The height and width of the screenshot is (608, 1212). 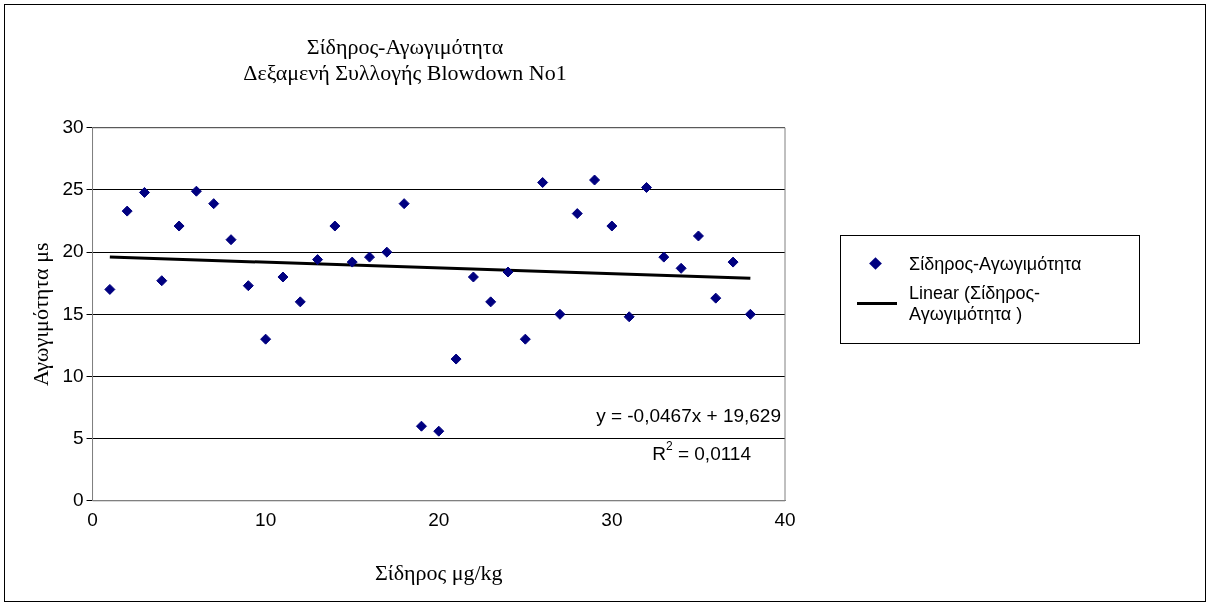 I want to click on x-tick-label: 40, so click(x=785, y=520).